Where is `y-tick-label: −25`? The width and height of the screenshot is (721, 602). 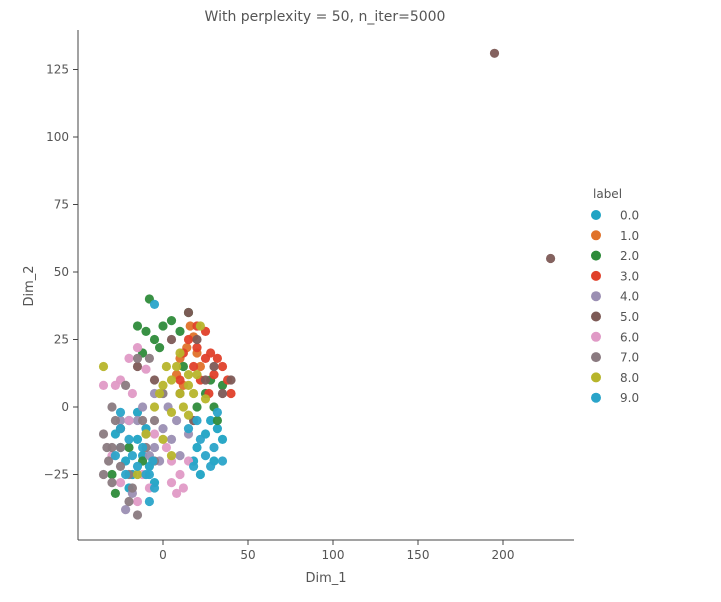 y-tick-label: −25 is located at coordinates (56, 475).